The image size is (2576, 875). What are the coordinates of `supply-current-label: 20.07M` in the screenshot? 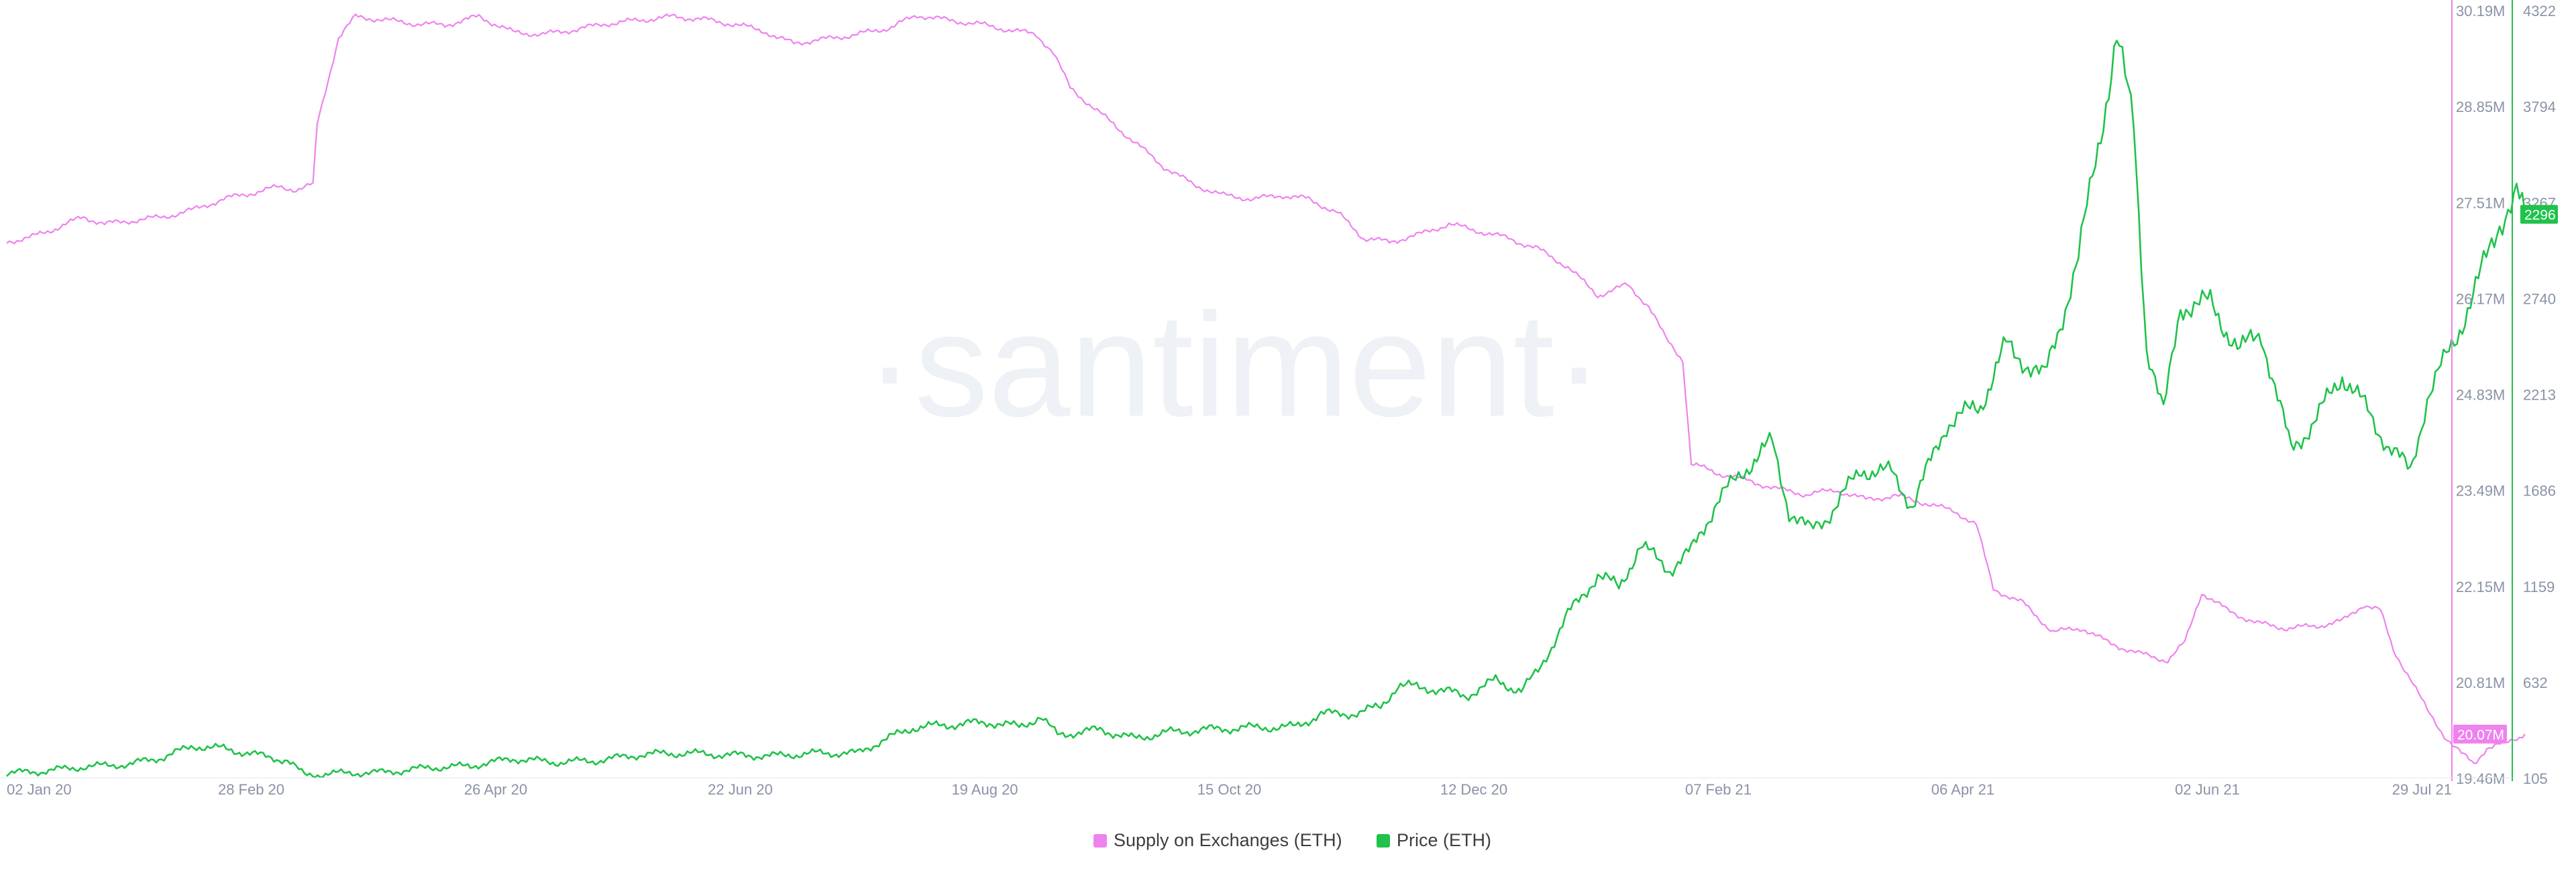 It's located at (2480, 735).